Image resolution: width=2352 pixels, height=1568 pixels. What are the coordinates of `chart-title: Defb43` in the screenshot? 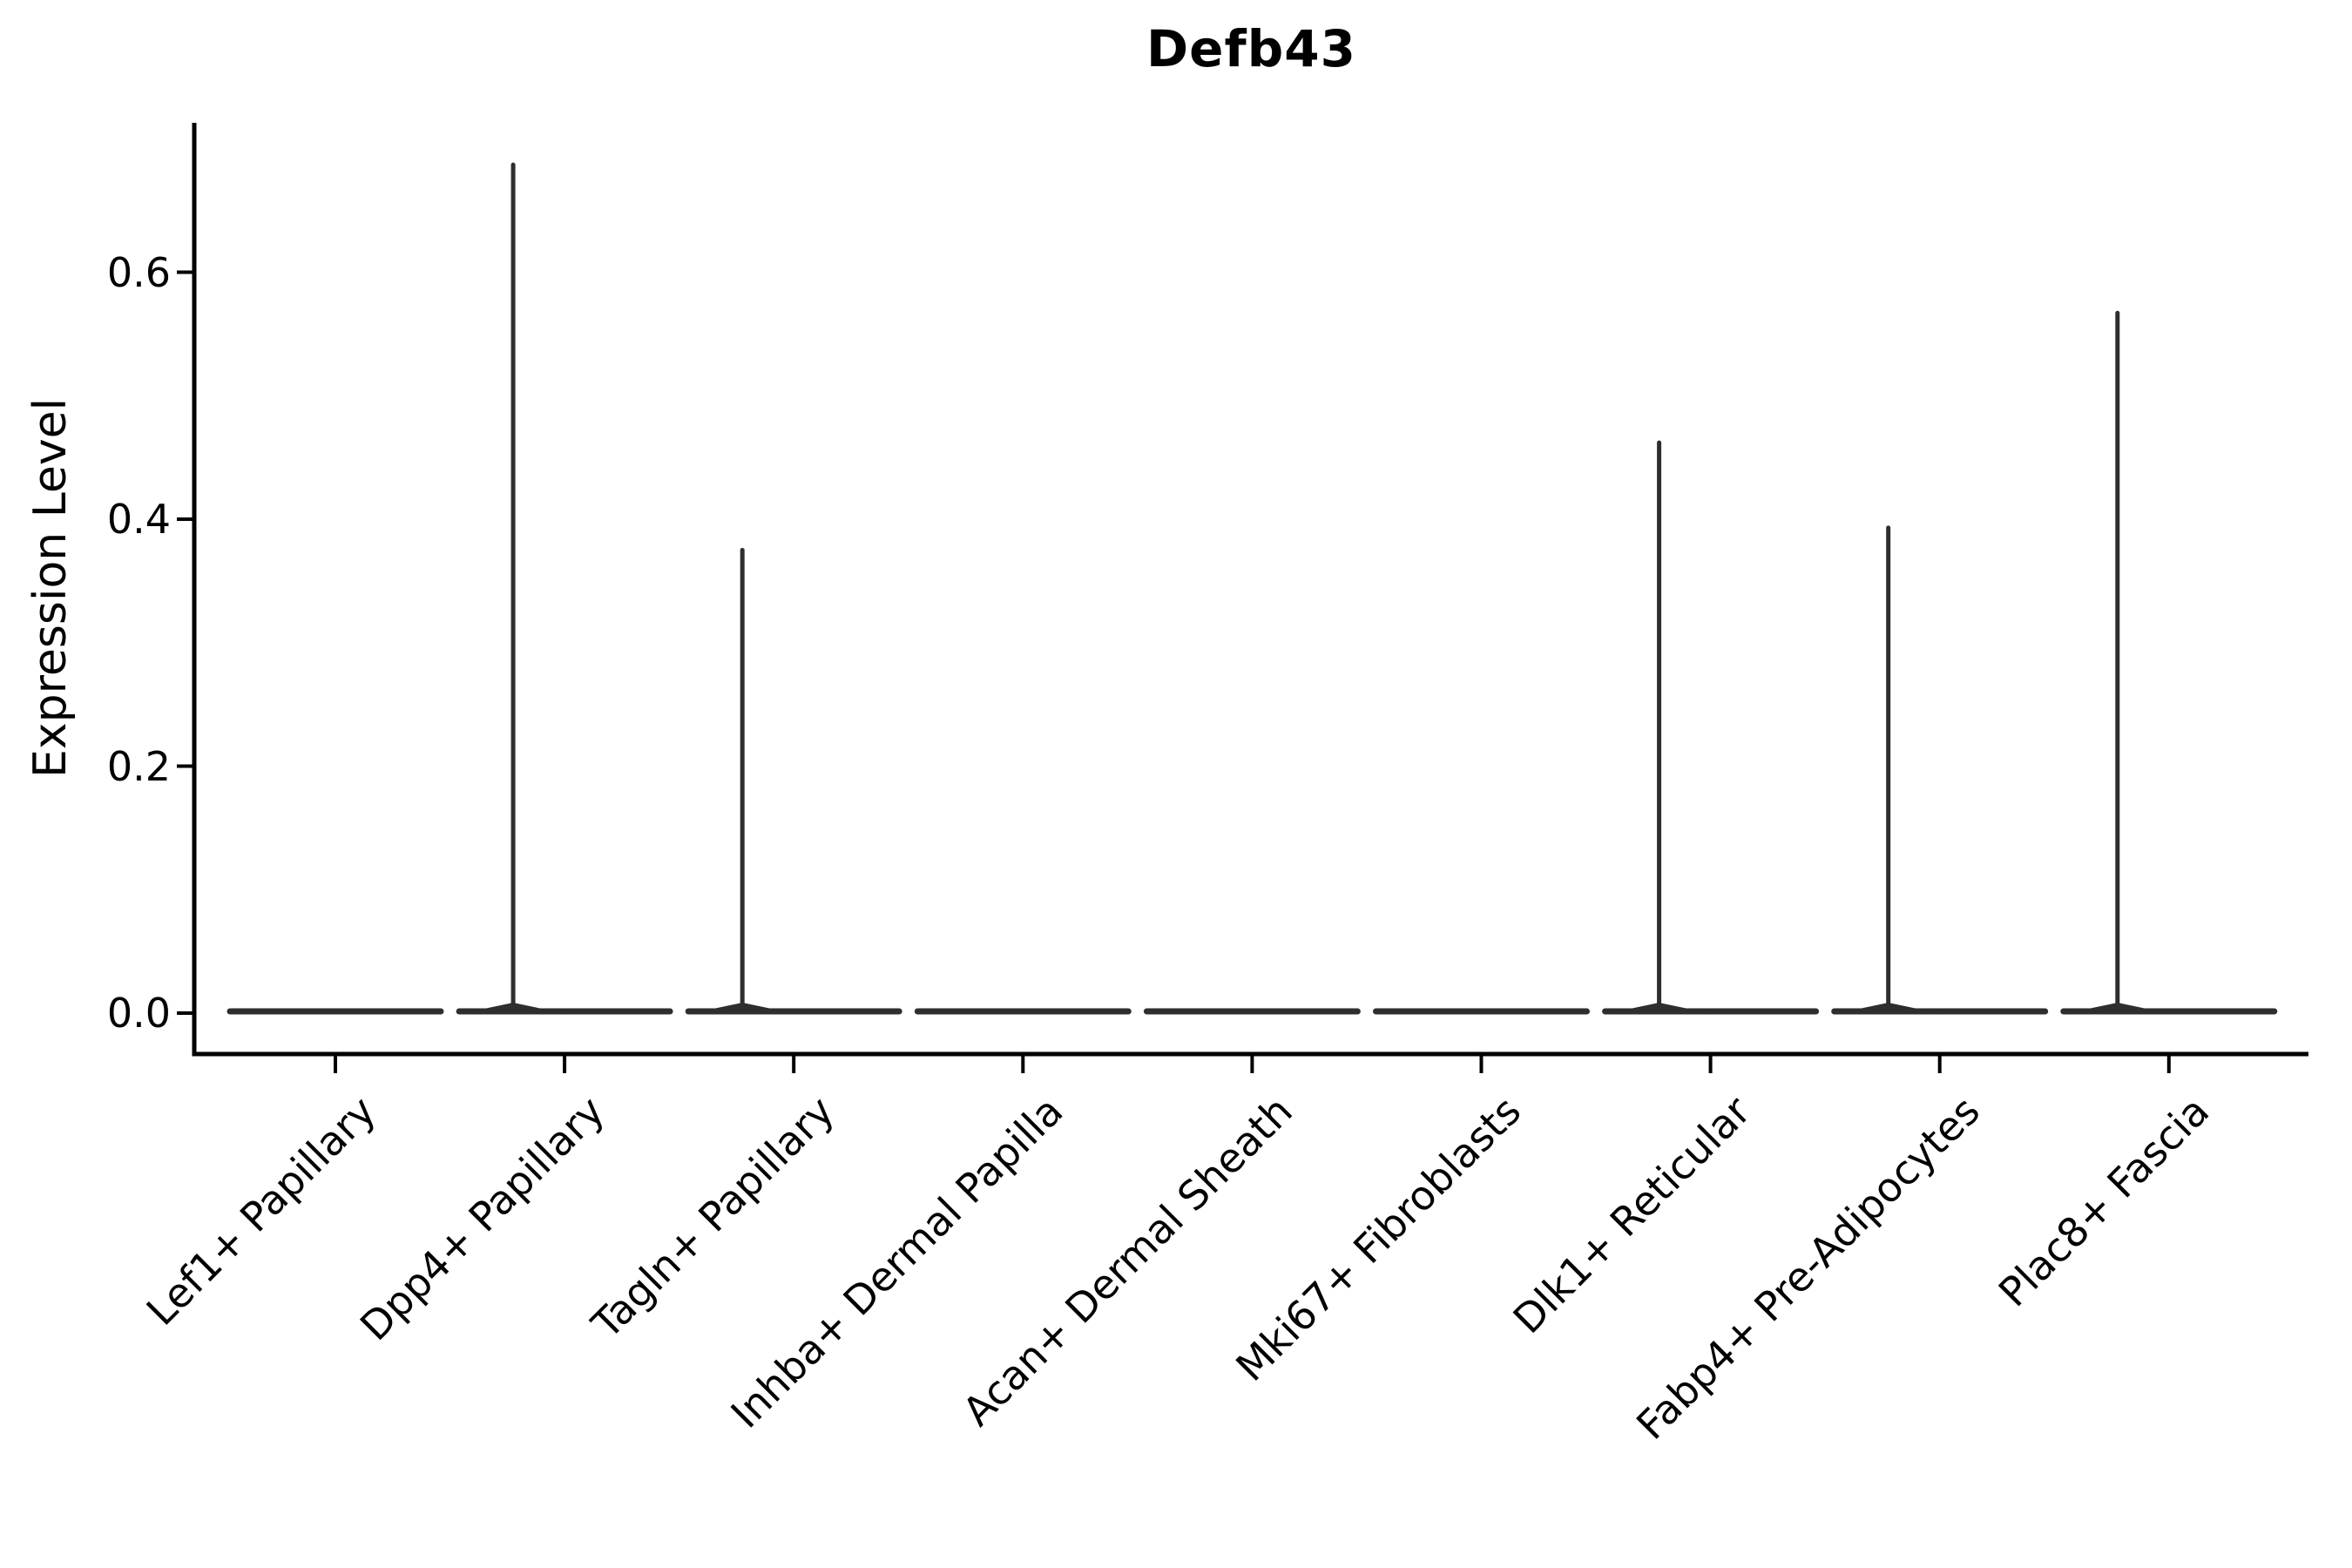 It's located at (1251, 48).